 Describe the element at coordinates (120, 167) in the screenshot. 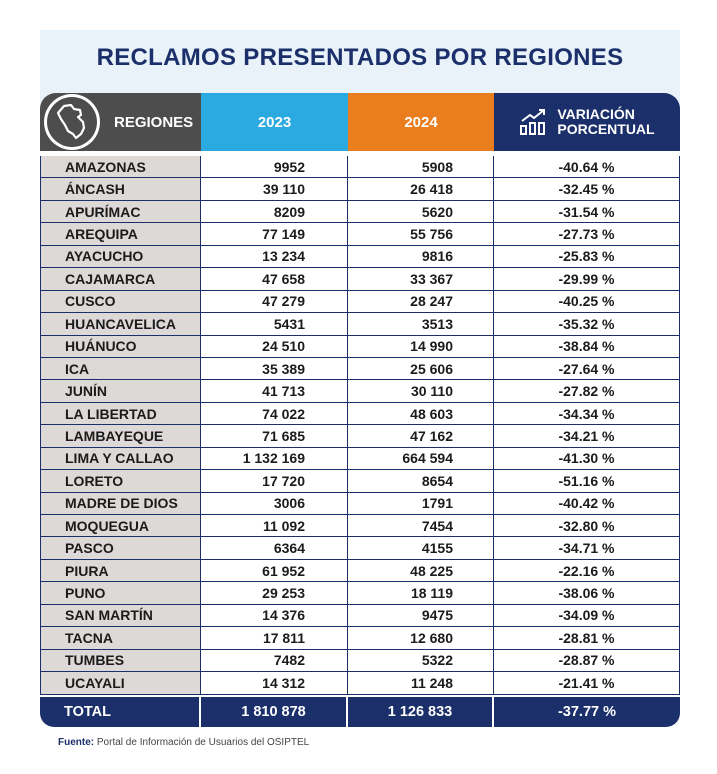

I see `region-cell: AMAZONAS` at that location.